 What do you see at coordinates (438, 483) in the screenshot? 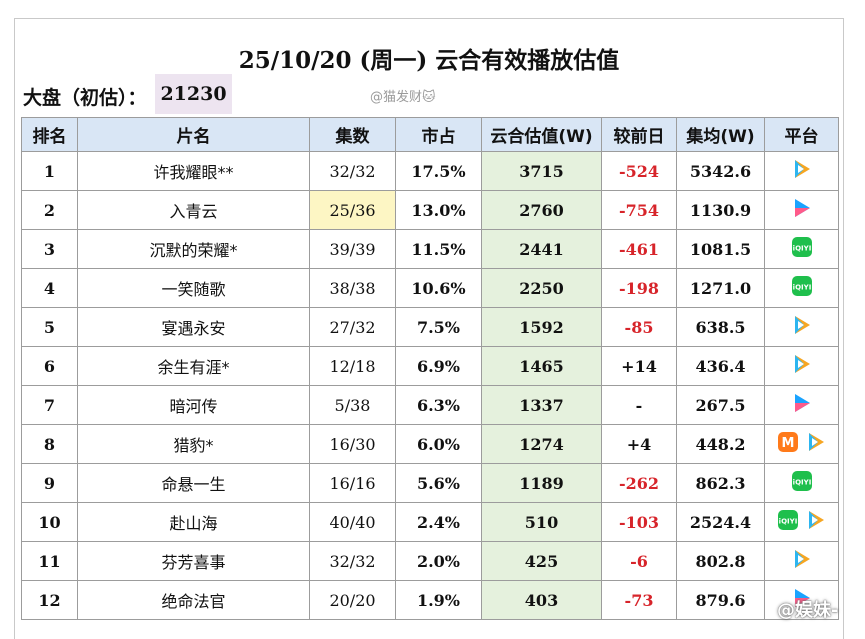
I see `cell-share: 5.6%` at bounding box center [438, 483].